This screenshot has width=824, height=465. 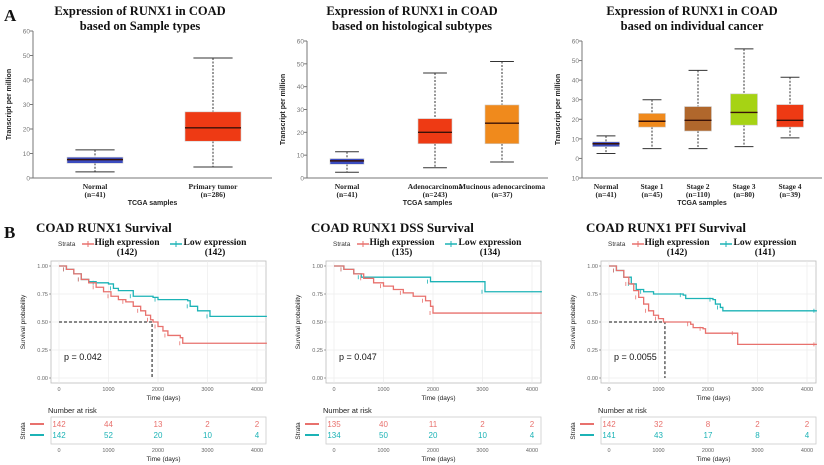 What do you see at coordinates (334, 435) in the screenshot?
I see `risk-value: 134` at bounding box center [334, 435].